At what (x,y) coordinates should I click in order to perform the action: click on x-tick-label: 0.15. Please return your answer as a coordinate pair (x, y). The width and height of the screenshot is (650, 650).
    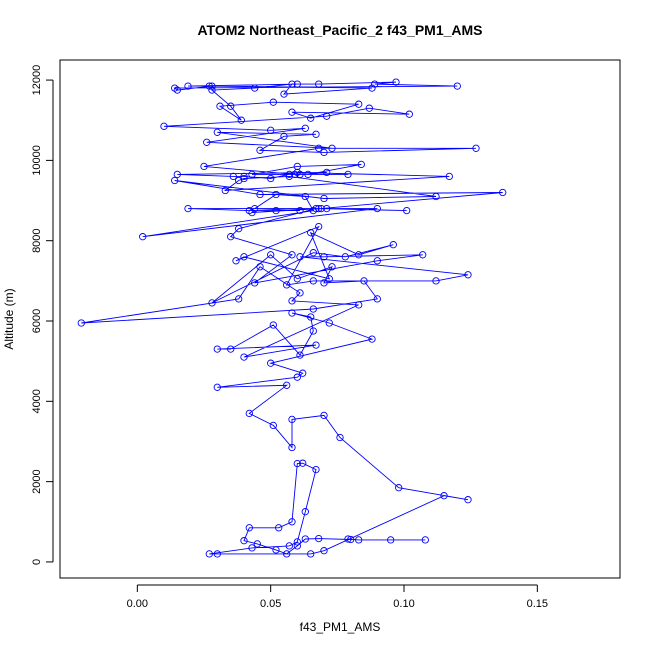
    Looking at the image, I should click on (537, 604).